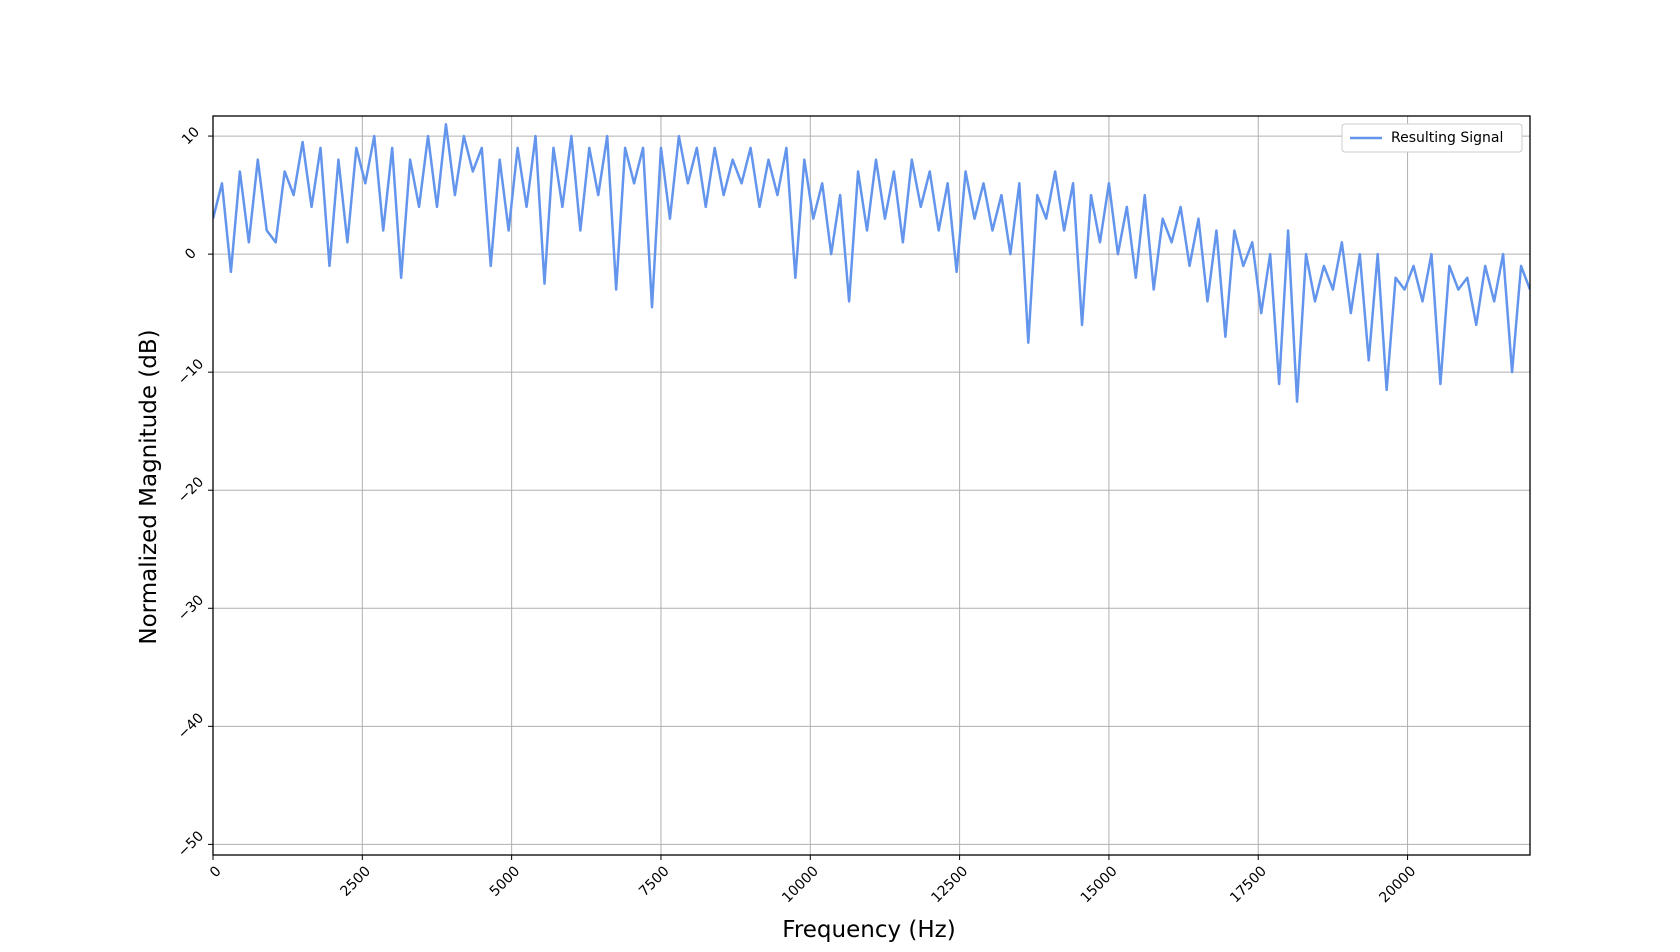 The height and width of the screenshot is (952, 1680). Describe the element at coordinates (505, 881) in the screenshot. I see `x-tick-label: 5000` at that location.